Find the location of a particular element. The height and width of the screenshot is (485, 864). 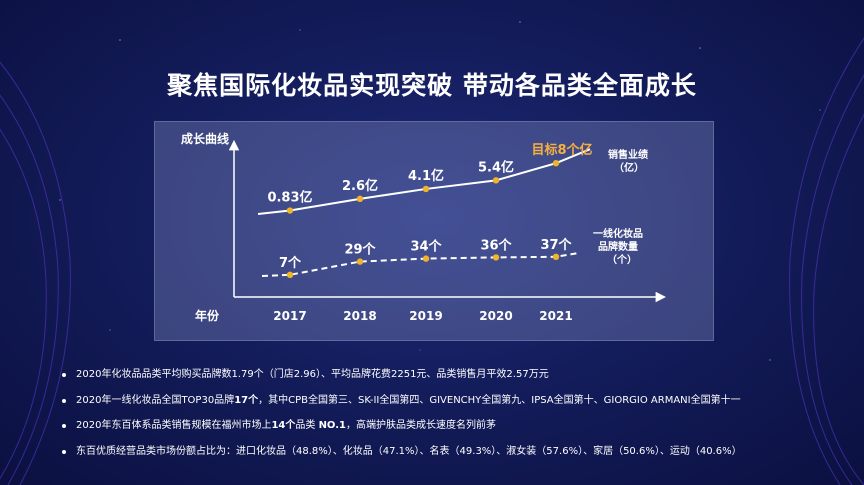

brands-data-label: 37个 is located at coordinates (556, 245).